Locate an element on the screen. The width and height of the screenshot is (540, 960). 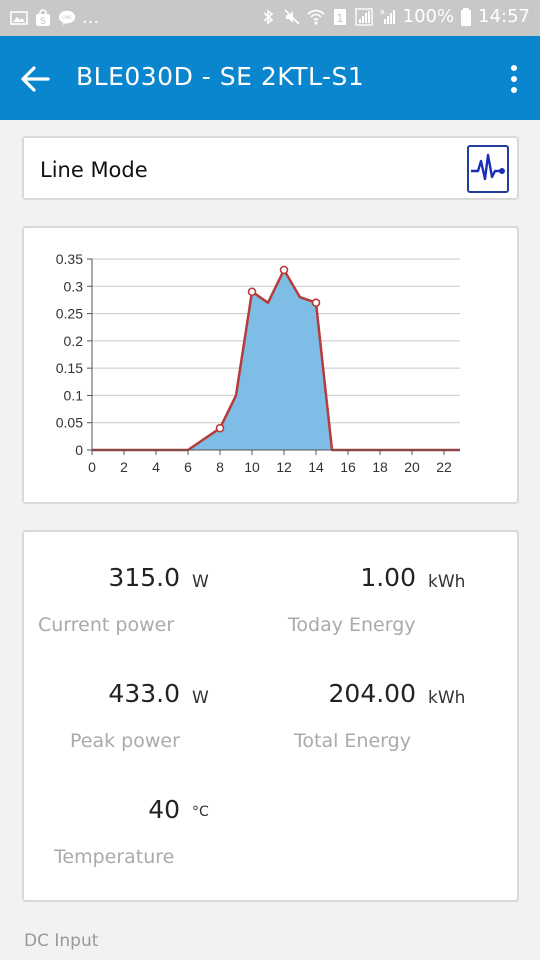
shop-icon: S is located at coordinates (43, 17).